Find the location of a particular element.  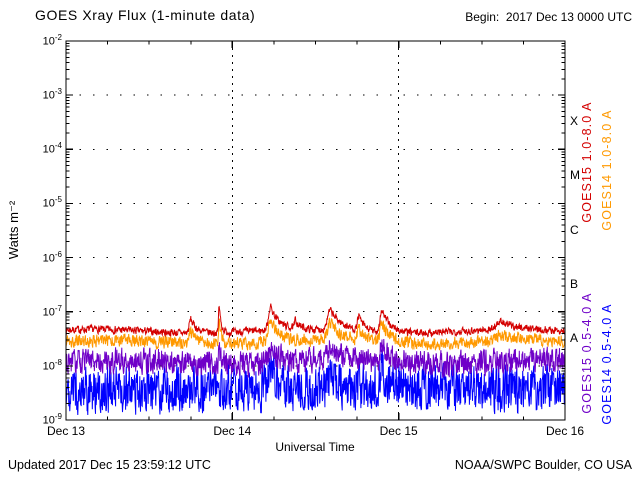

y-tick-label: 10⁻² is located at coordinates (52, 40).